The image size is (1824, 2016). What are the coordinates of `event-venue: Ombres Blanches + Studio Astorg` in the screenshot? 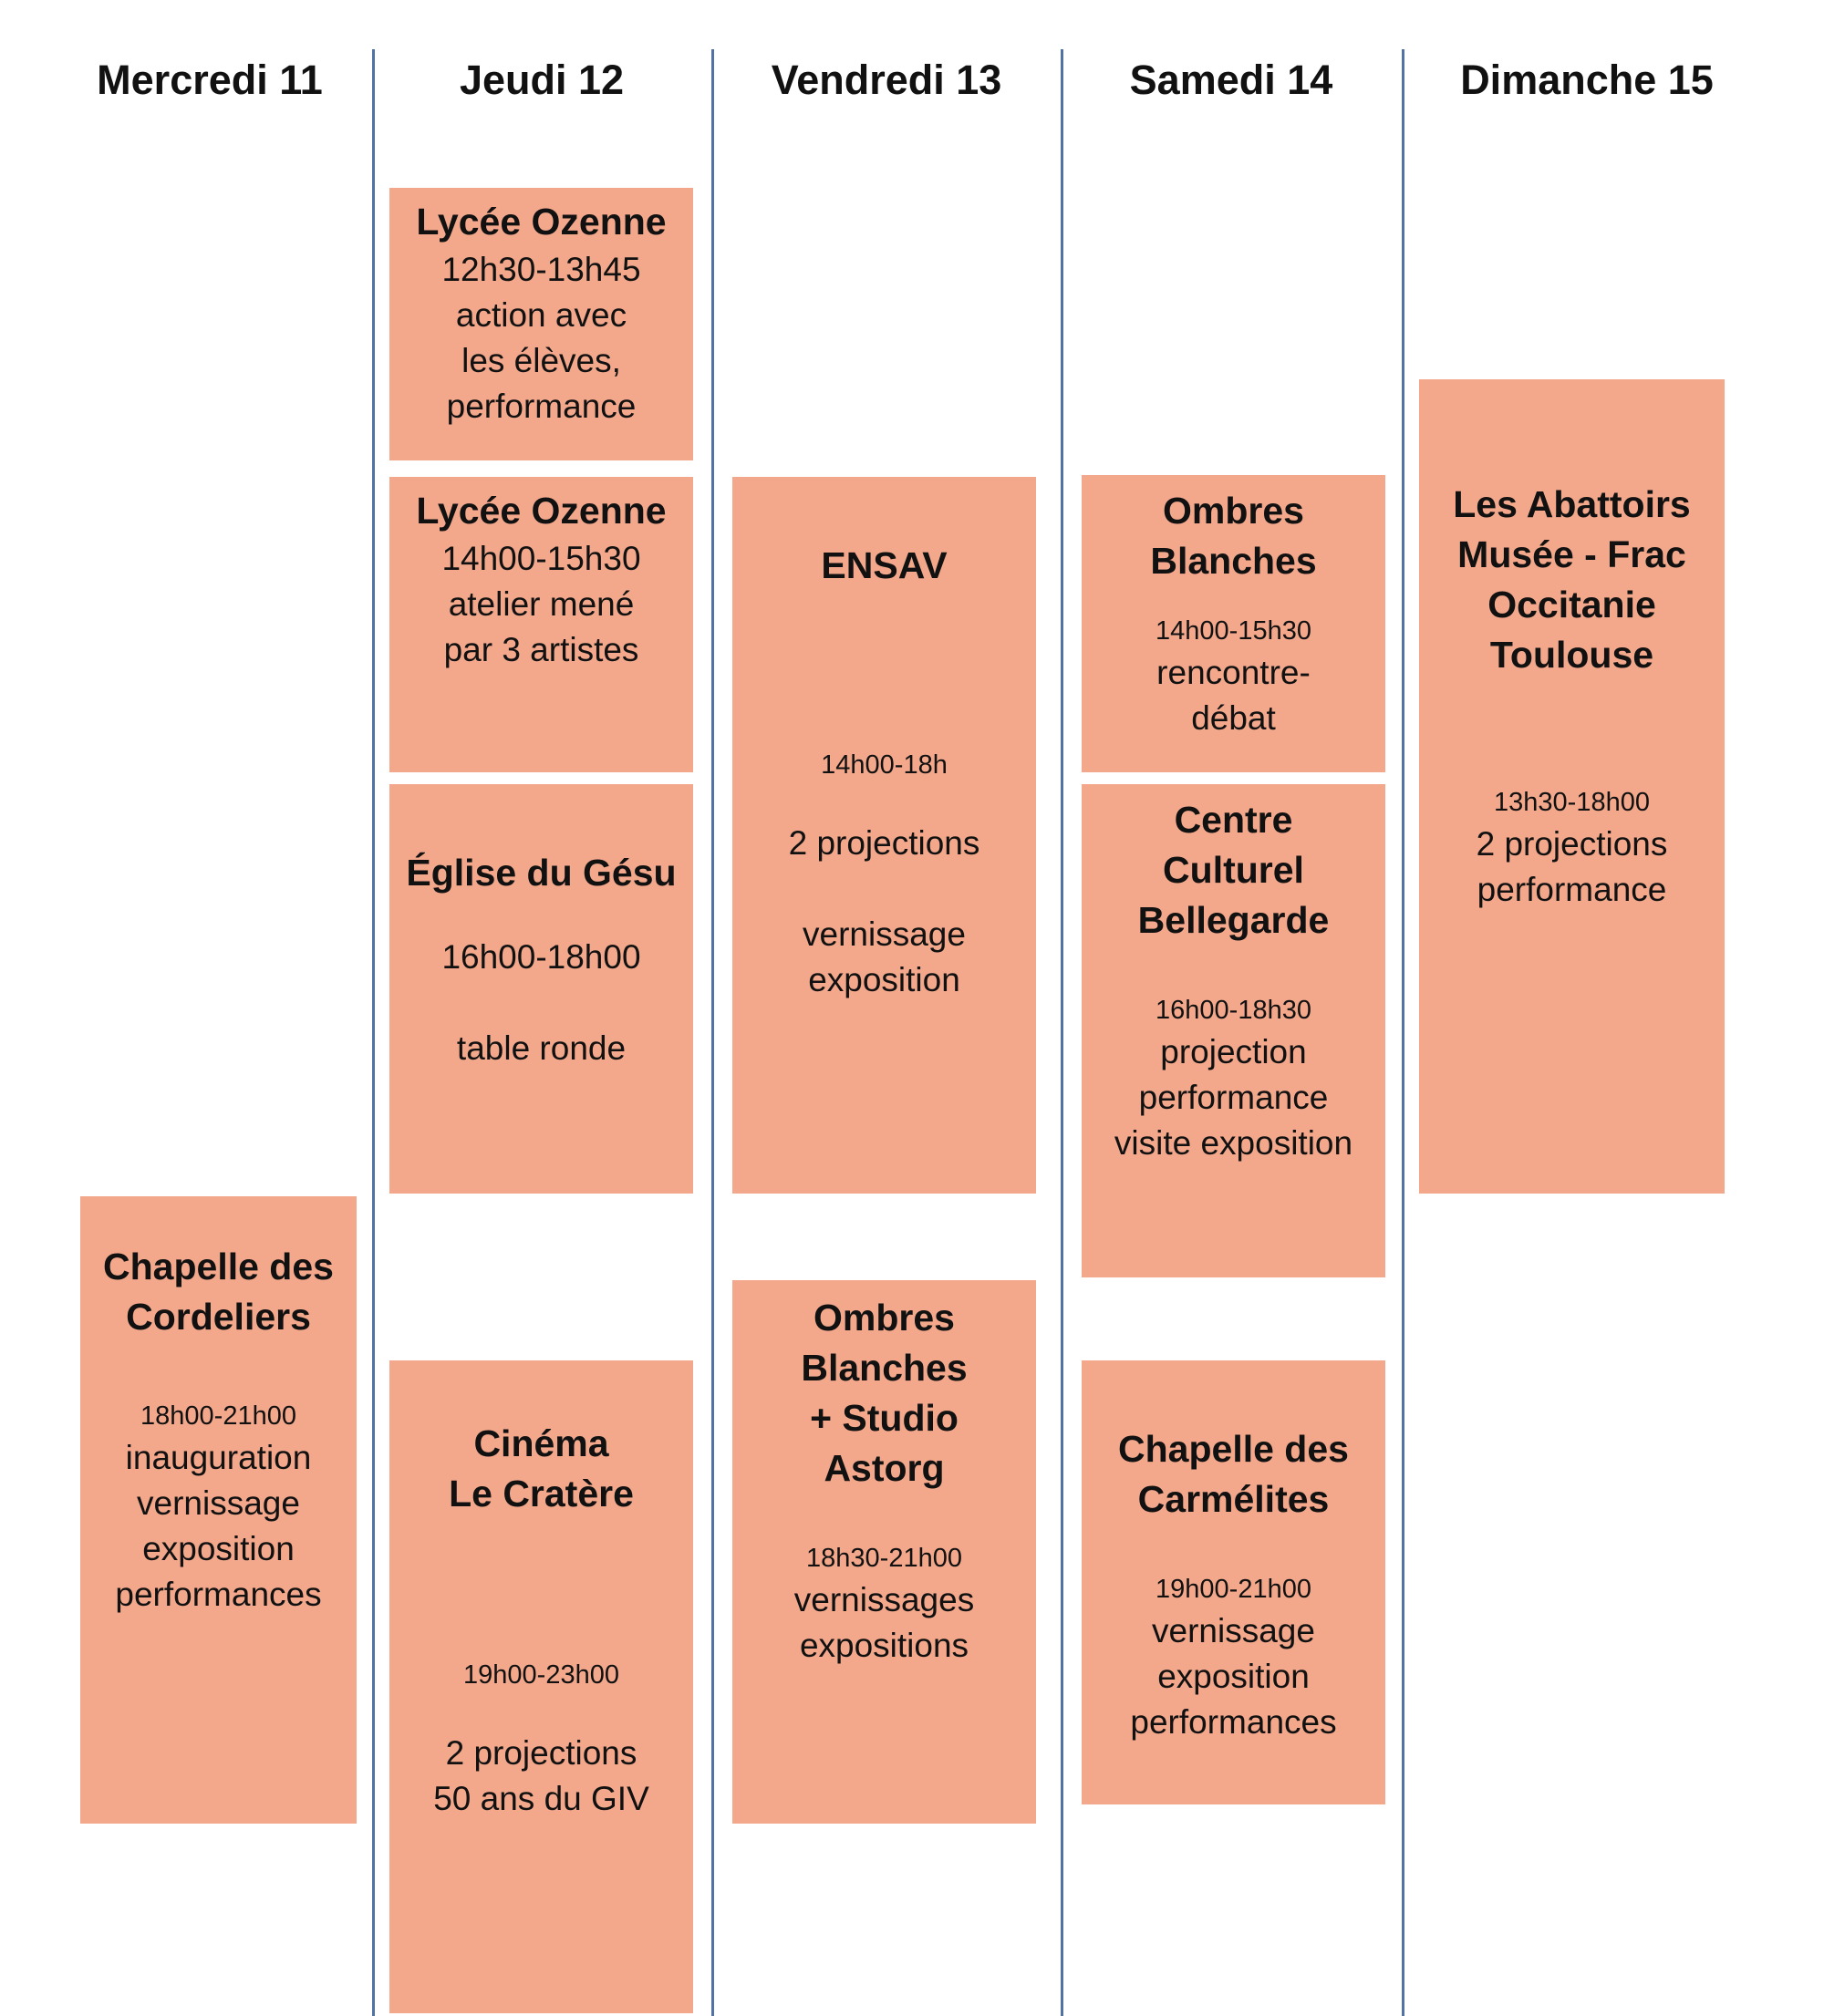 It's located at (885, 1393).